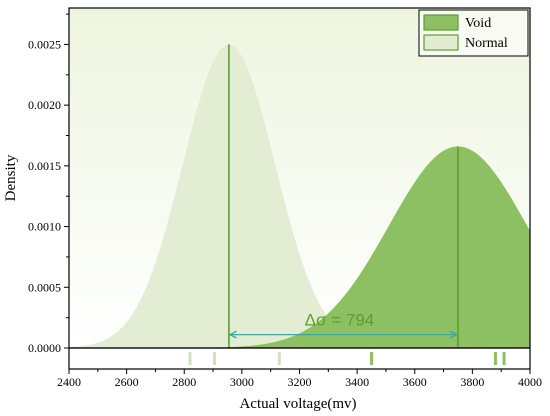 The width and height of the screenshot is (550, 416). What do you see at coordinates (441, 42) in the screenshot?
I see `legend-swatch-normal` at bounding box center [441, 42].